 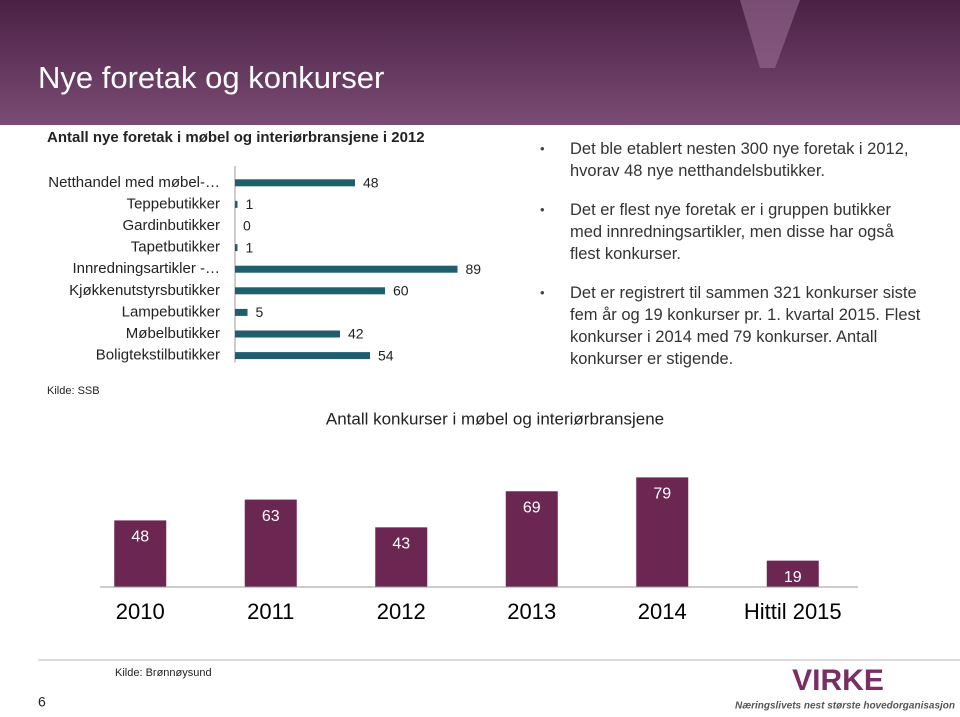 I want to click on value-label: 60, so click(x=401, y=291).